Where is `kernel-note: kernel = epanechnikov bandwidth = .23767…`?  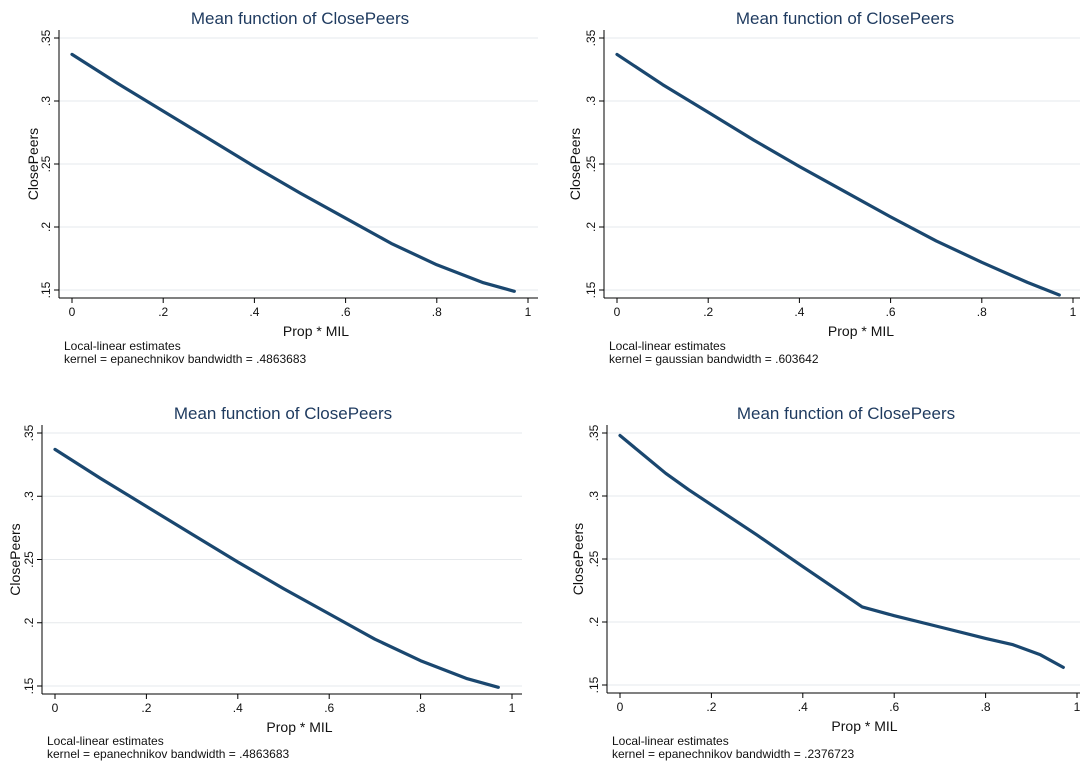
kernel-note: kernel = epanechnikov bandwidth = .23767… is located at coordinates (733, 754).